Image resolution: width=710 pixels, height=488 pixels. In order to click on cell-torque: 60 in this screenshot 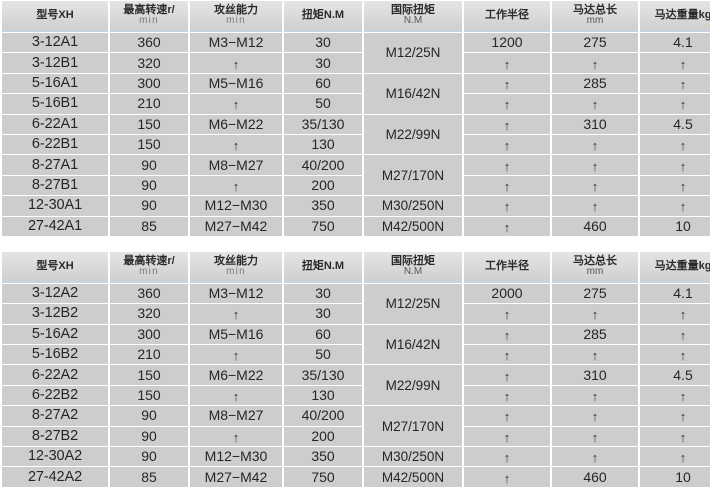, I will do `click(323, 83)`.